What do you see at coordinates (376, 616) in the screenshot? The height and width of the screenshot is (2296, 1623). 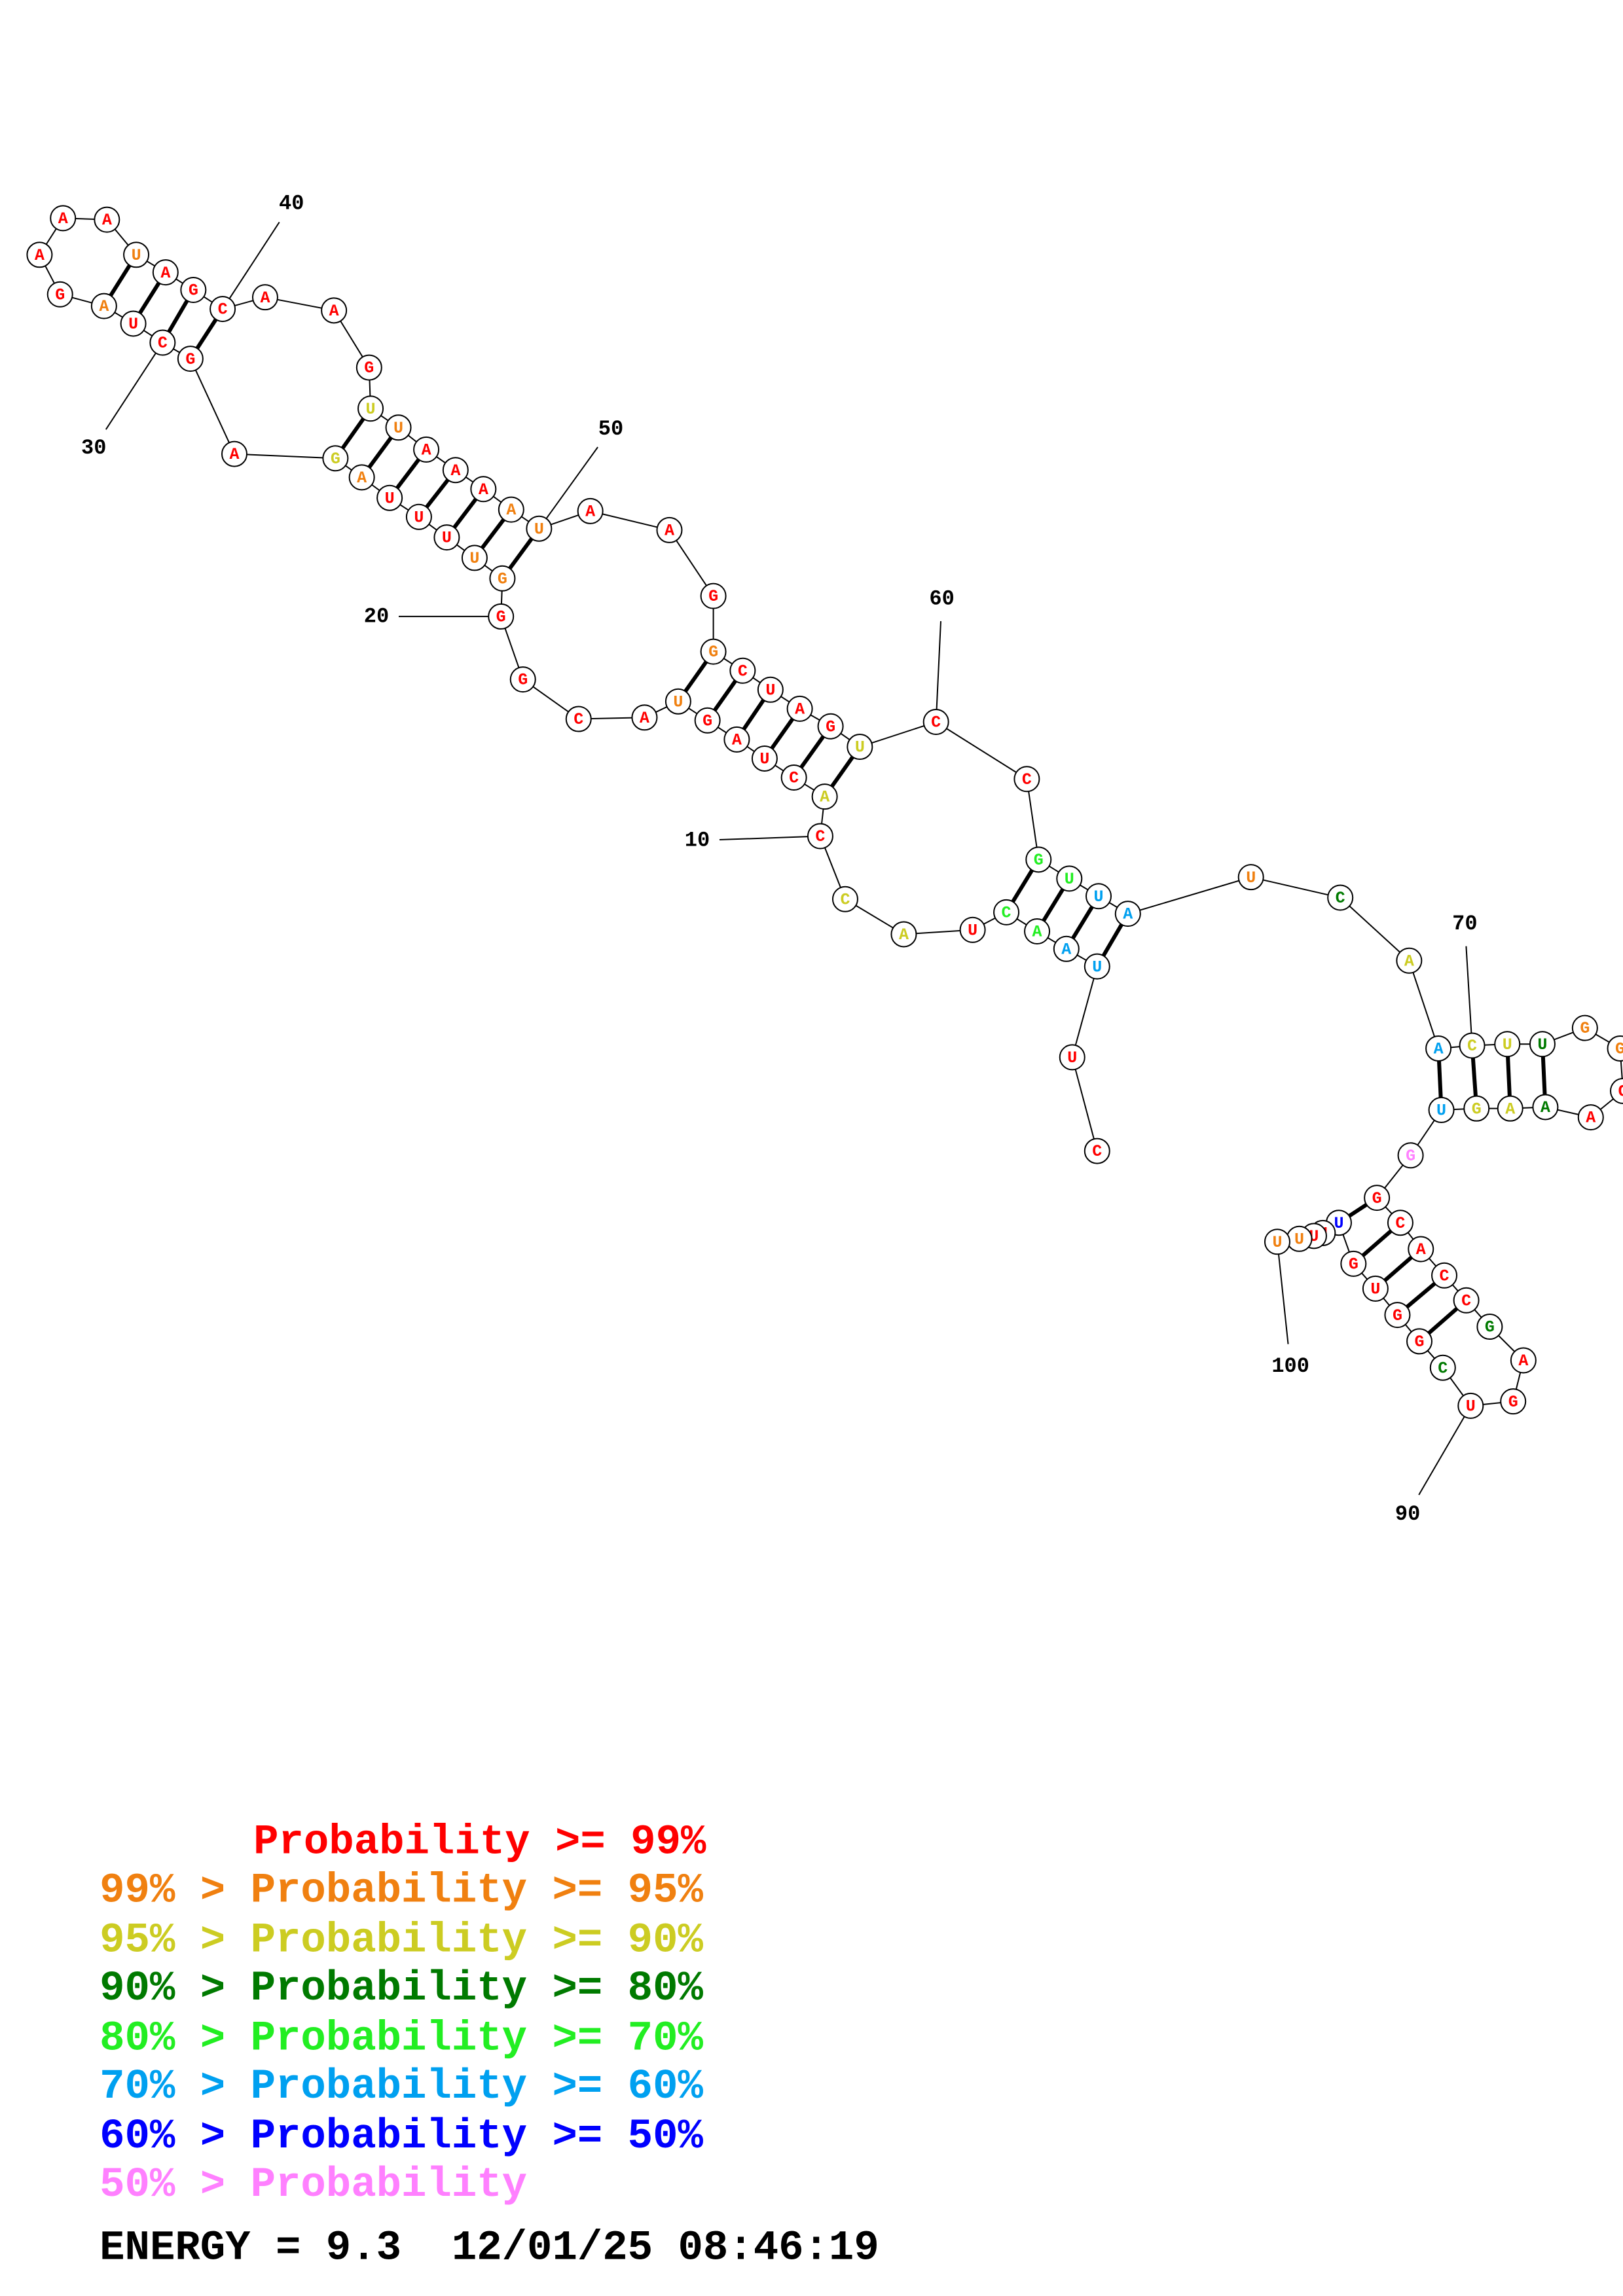 I see `position-number: 20` at bounding box center [376, 616].